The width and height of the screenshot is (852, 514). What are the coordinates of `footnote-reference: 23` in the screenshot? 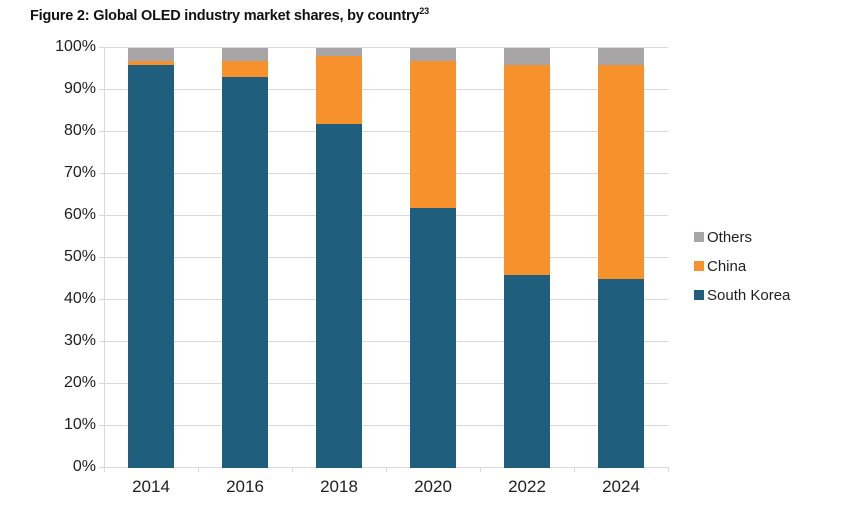 It's located at (424, 11).